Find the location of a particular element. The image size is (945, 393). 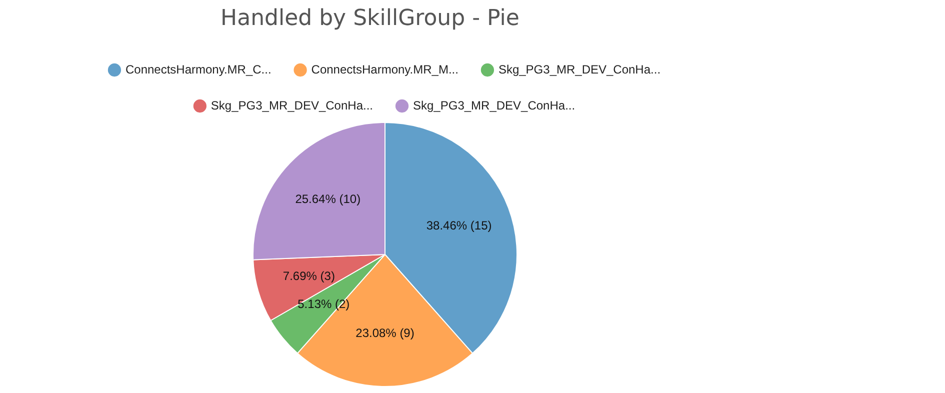

data-label: 23.08% (9) is located at coordinates (385, 333).